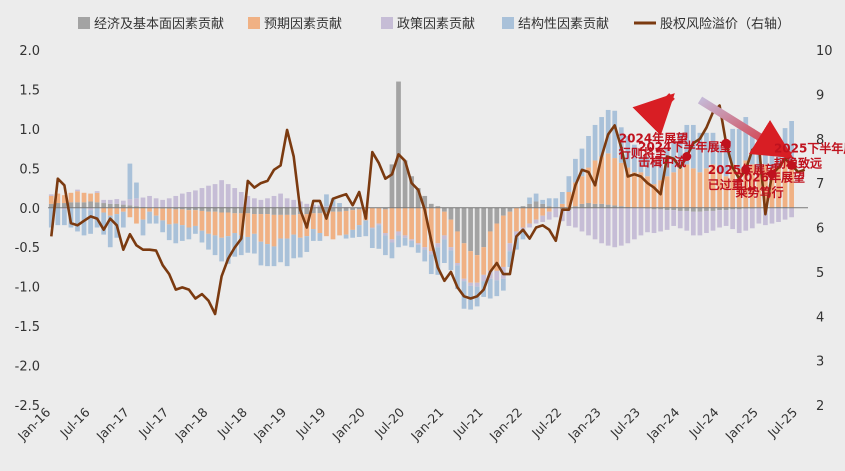 The width and height of the screenshot is (845, 471). What do you see at coordinates (27, 367) in the screenshot?
I see `y-left-tick-label: -2.0` at bounding box center [27, 367].